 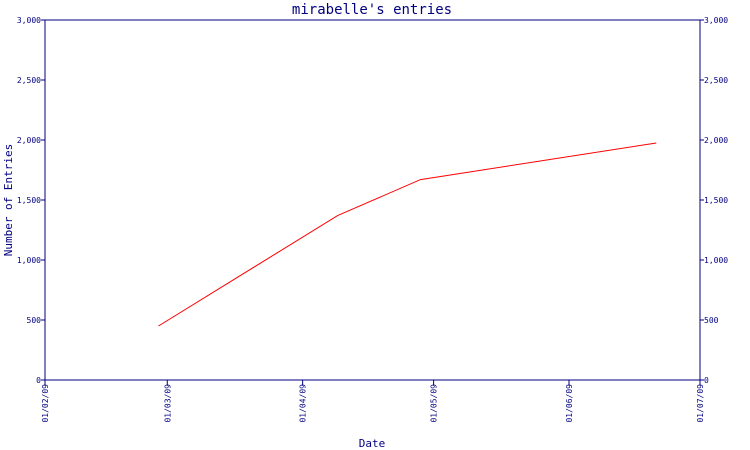 I want to click on y-tick-label-left: 1,000, so click(x=29, y=260).